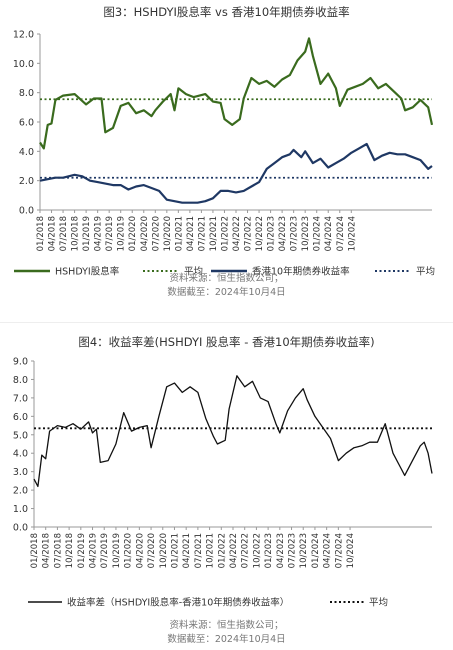 This screenshot has height=650, width=453. What do you see at coordinates (20, 509) in the screenshot?
I see `y-tick-label: 1.0` at bounding box center [20, 509].